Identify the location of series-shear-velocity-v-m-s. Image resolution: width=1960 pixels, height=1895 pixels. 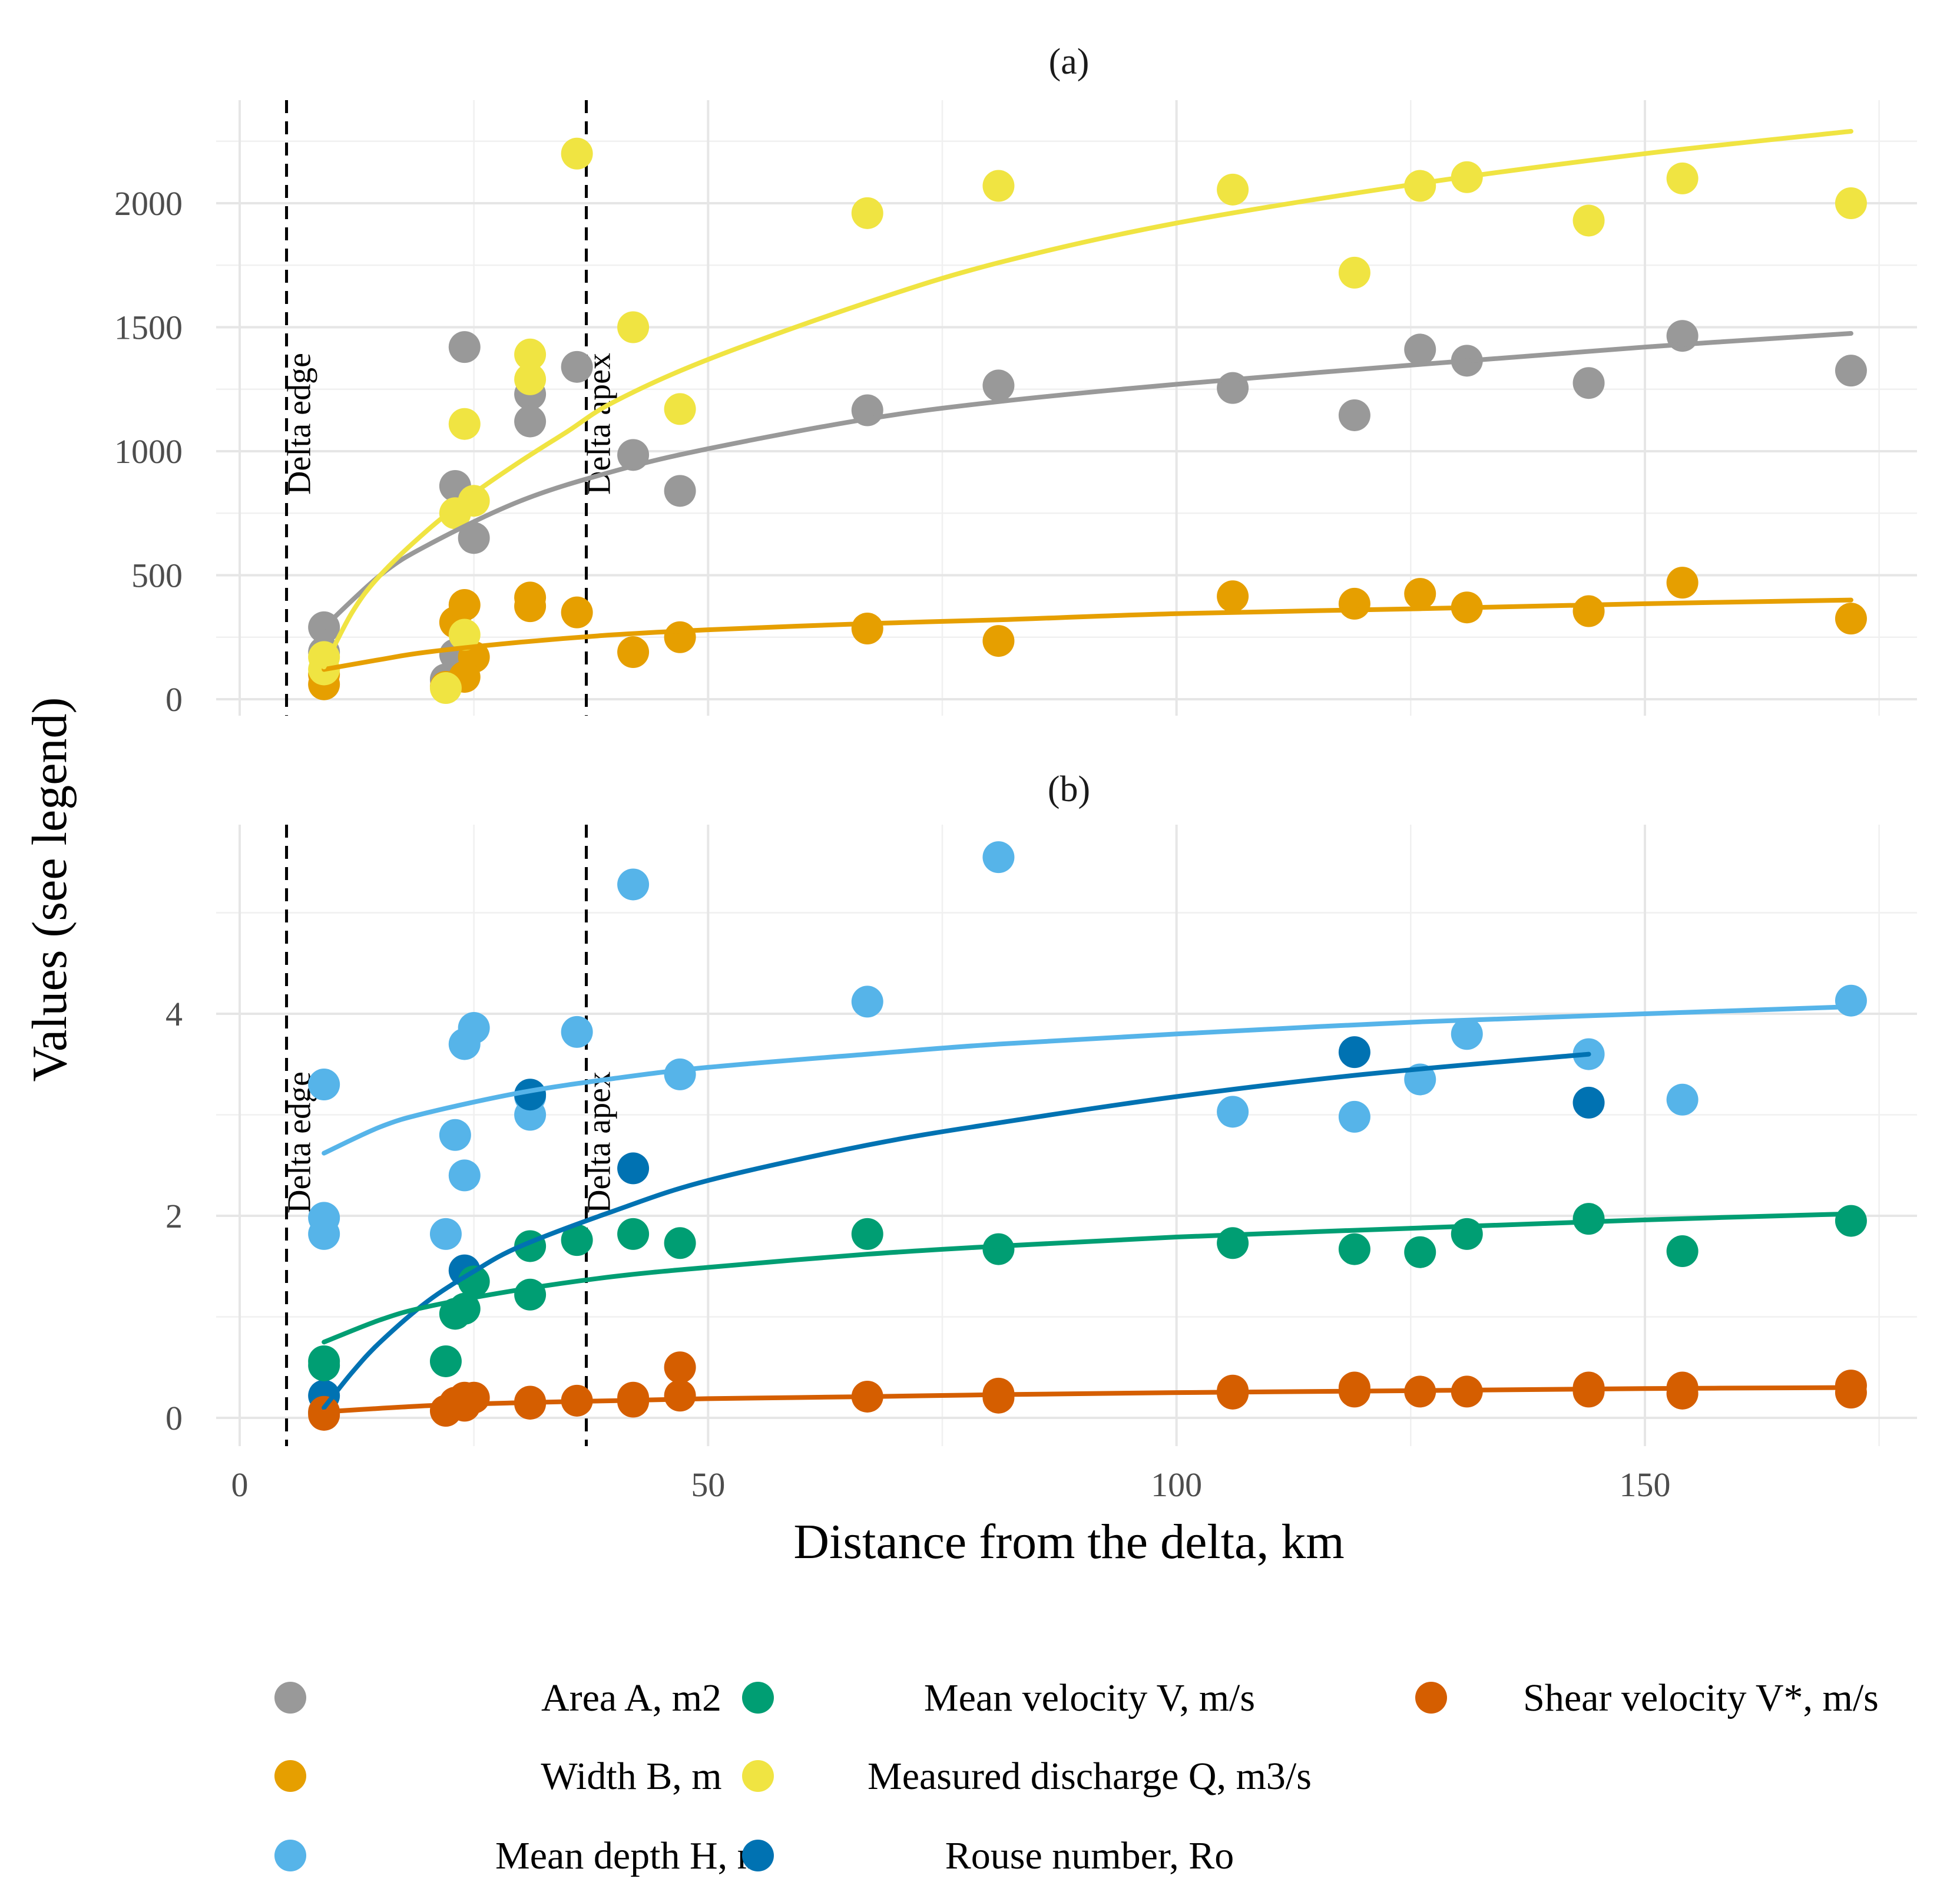
(1087, 1391).